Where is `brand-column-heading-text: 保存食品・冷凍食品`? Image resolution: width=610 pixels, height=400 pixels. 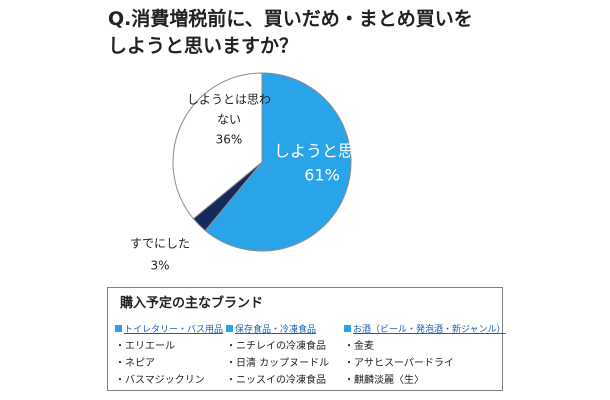 brand-column-heading-text: 保存食品・冷凍食品 is located at coordinates (276, 329).